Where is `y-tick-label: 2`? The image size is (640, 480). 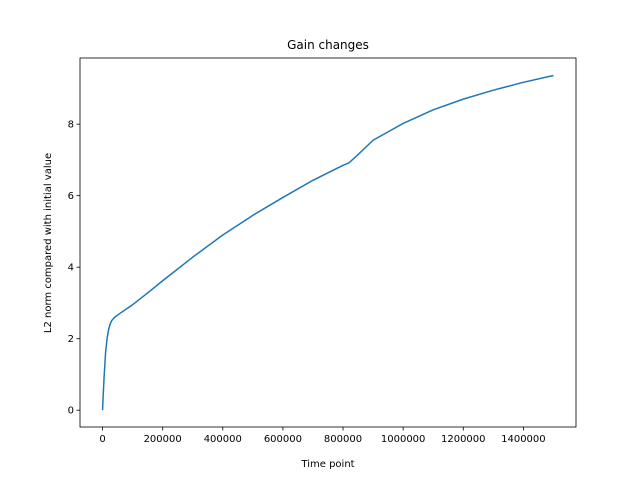 y-tick-label: 2 is located at coordinates (71, 339).